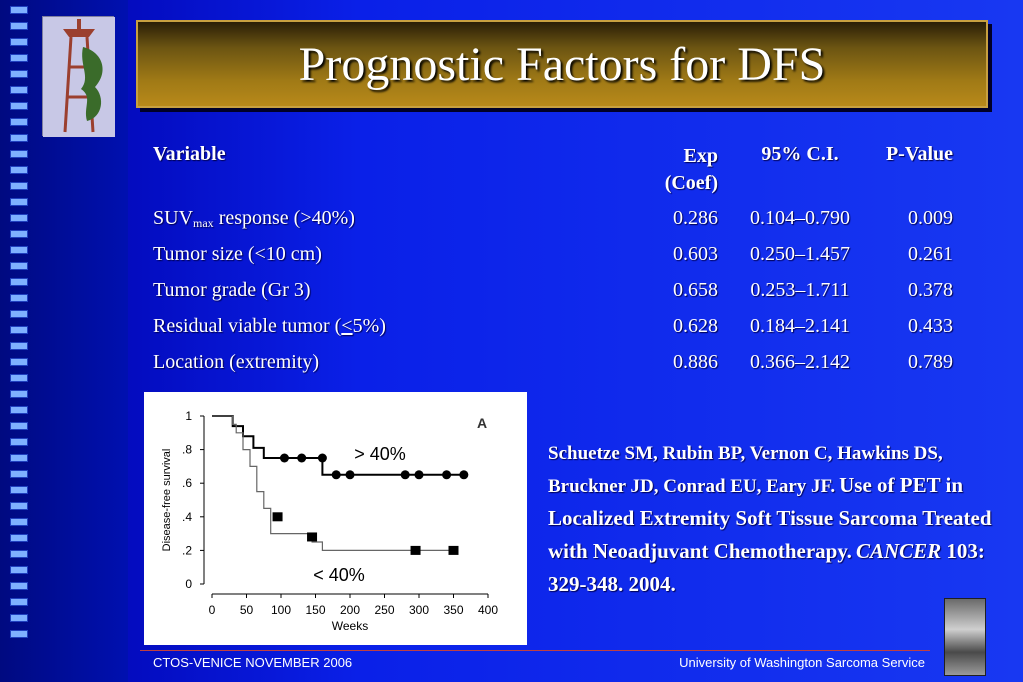  Describe the element at coordinates (695, 326) in the screenshot. I see `row-exp: 0.628` at that location.